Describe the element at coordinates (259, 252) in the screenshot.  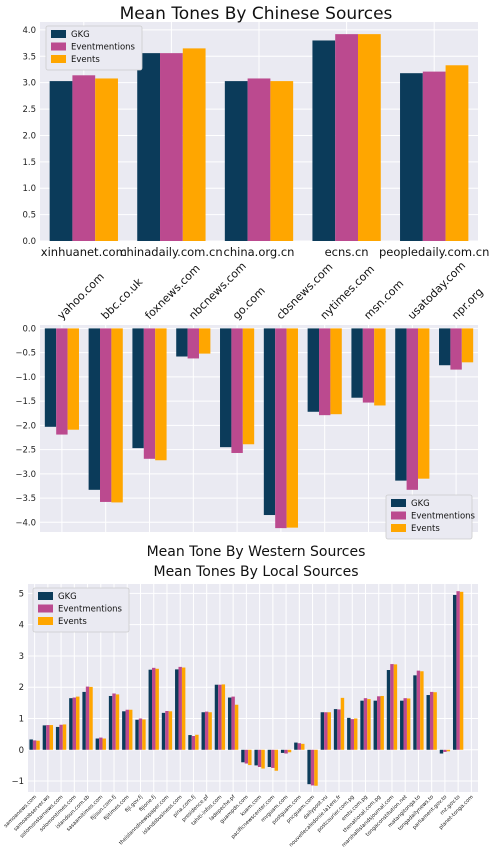
I see `x-tick-label: china.org.cn` at that location.